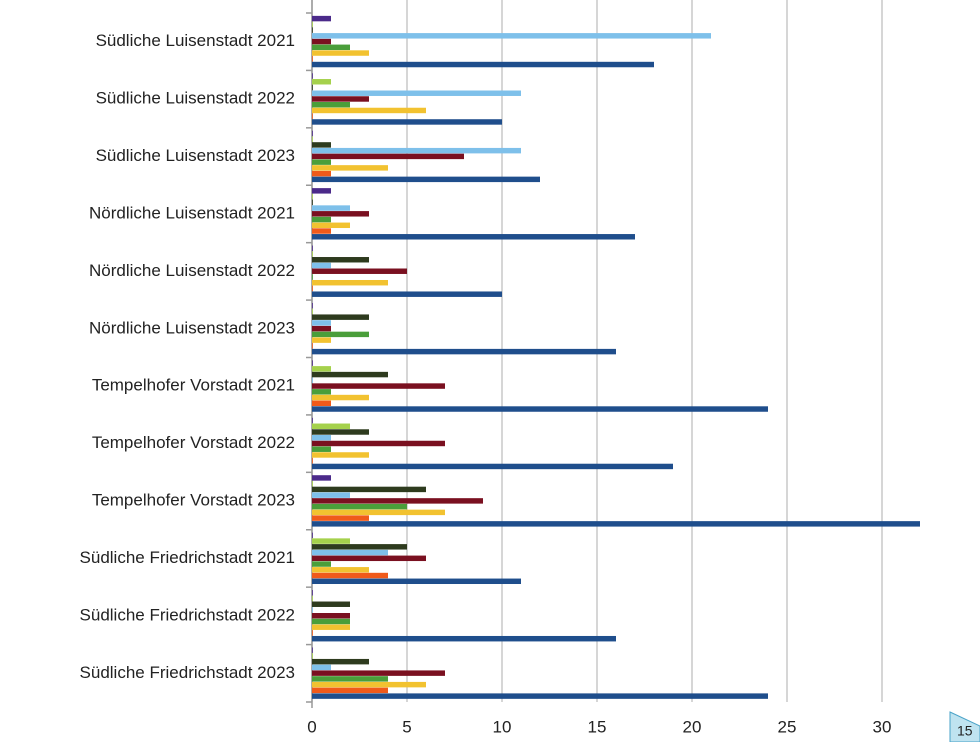  I want to click on y-tick-label: Nördliche Luisenstadt 2023, so click(192, 327).